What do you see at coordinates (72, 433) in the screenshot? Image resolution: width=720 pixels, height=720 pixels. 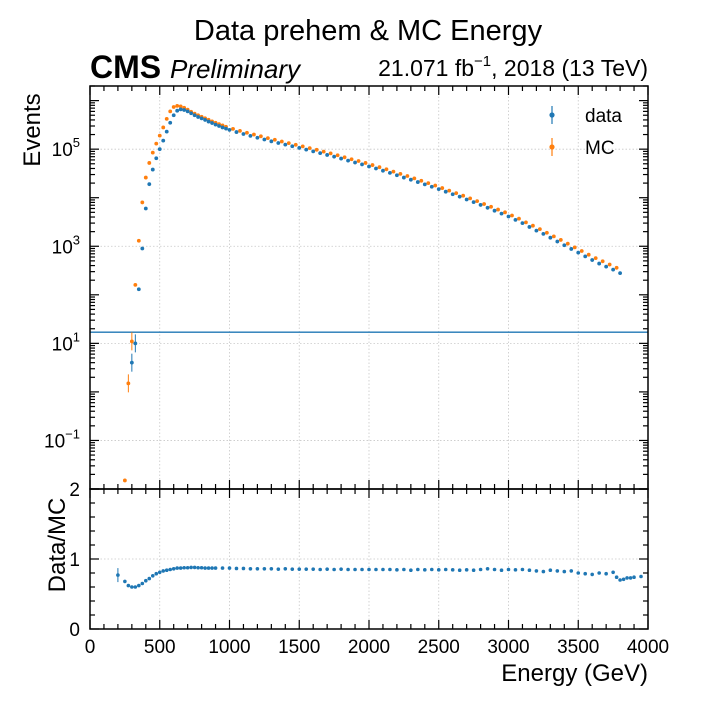 I see `y-tick-exponent: −1` at bounding box center [72, 433].